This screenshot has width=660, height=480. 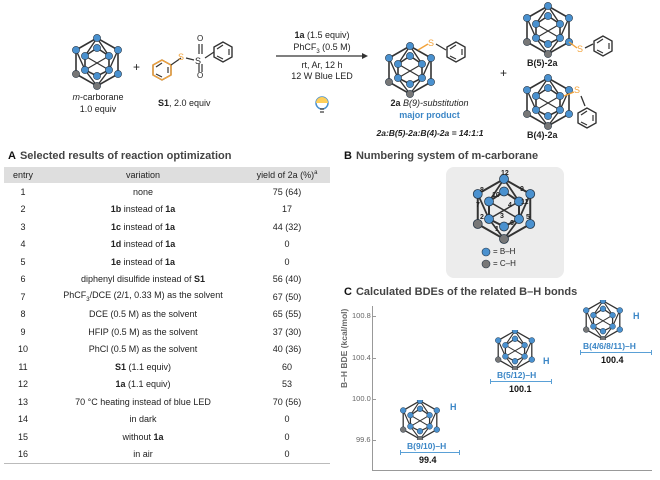 What do you see at coordinates (143, 226) in the screenshot?
I see `cell-variation: 1c instead of 1a` at bounding box center [143, 226].